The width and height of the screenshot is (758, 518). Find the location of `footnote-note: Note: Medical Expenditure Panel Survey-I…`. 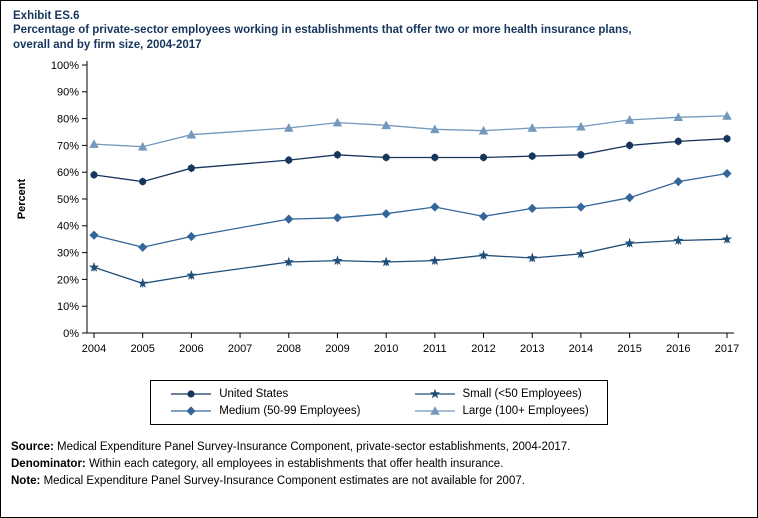

footnote-note: Note: Medical Expenditure Panel Survey-I… is located at coordinates (378, 481).